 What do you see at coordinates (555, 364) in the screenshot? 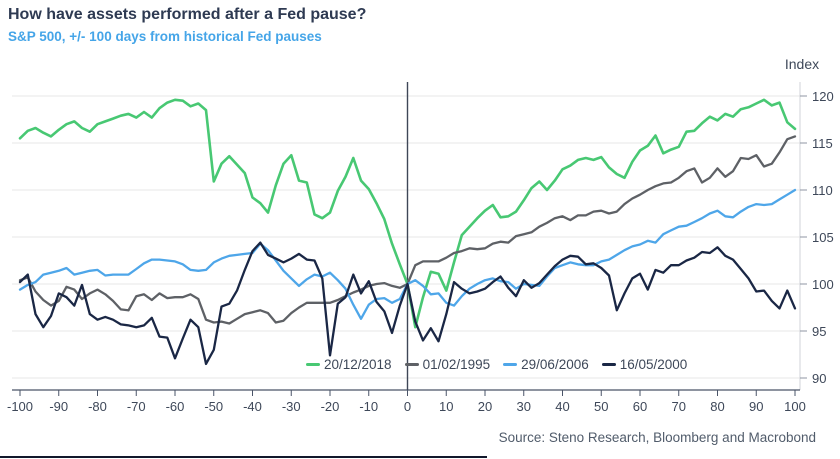
I see `legend-label: 29/06/2006` at bounding box center [555, 364].